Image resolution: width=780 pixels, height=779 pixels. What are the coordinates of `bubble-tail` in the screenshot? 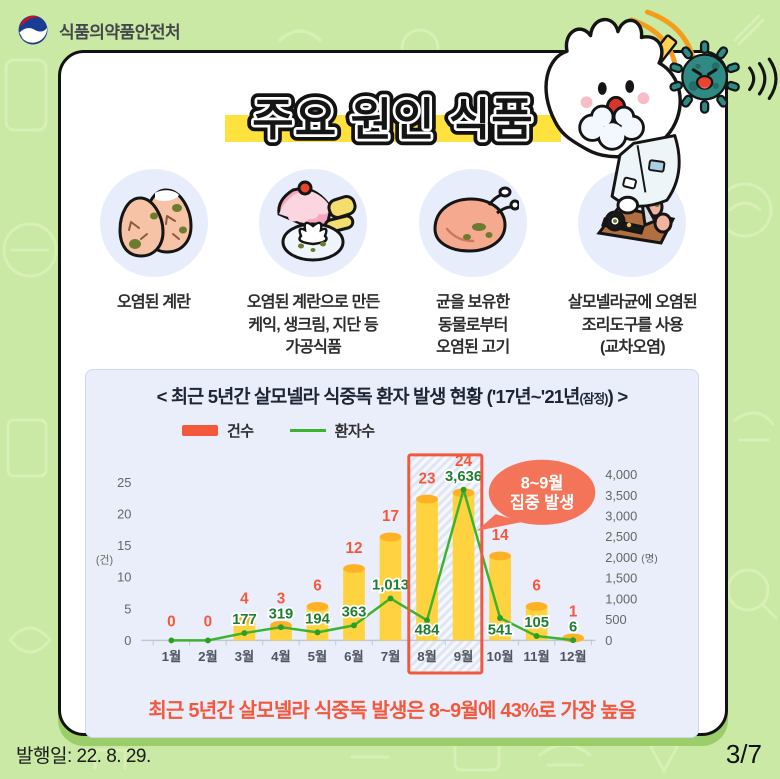 It's located at (499, 522).